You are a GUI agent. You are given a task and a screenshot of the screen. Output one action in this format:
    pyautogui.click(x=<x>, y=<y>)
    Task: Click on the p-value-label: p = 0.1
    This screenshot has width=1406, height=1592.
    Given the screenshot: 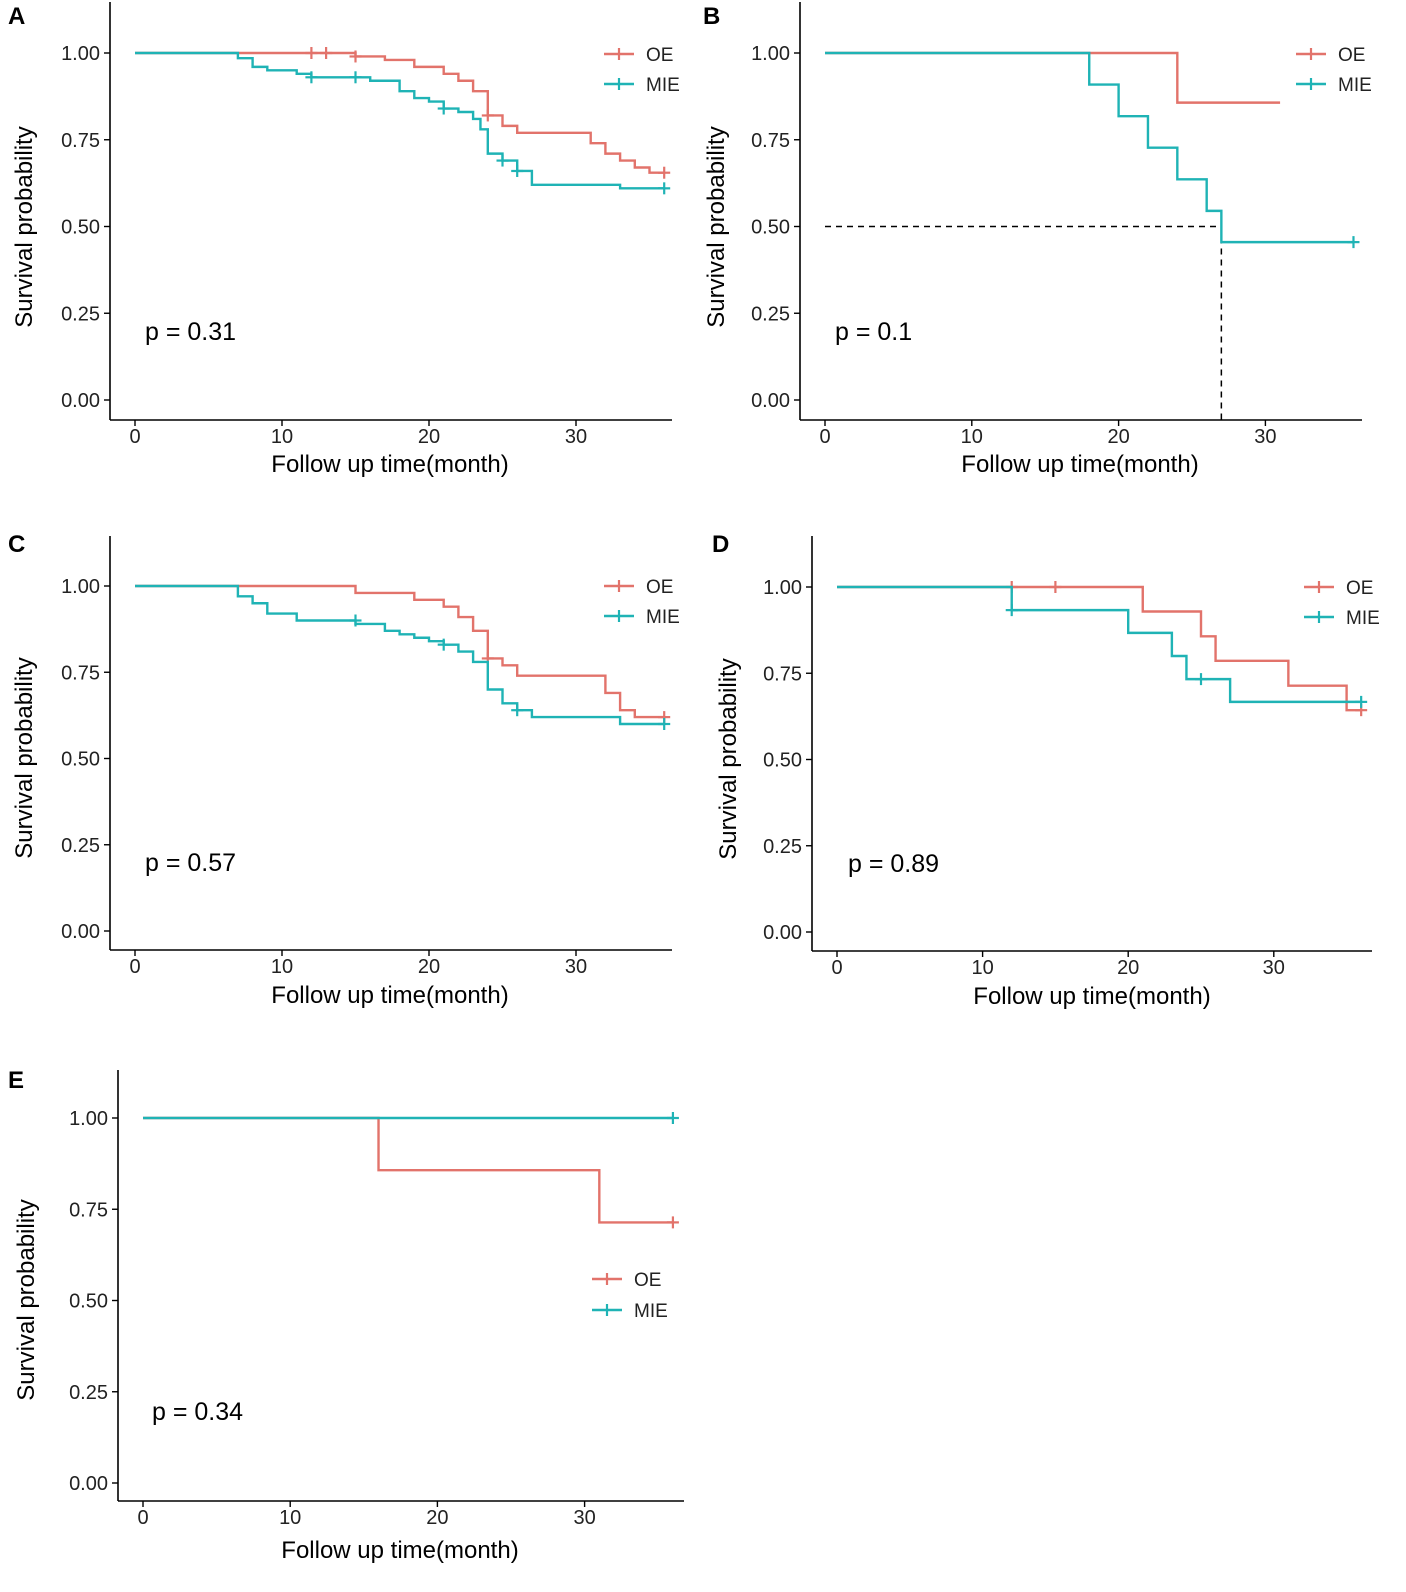 What is the action you would take?
    pyautogui.click(x=873, y=332)
    